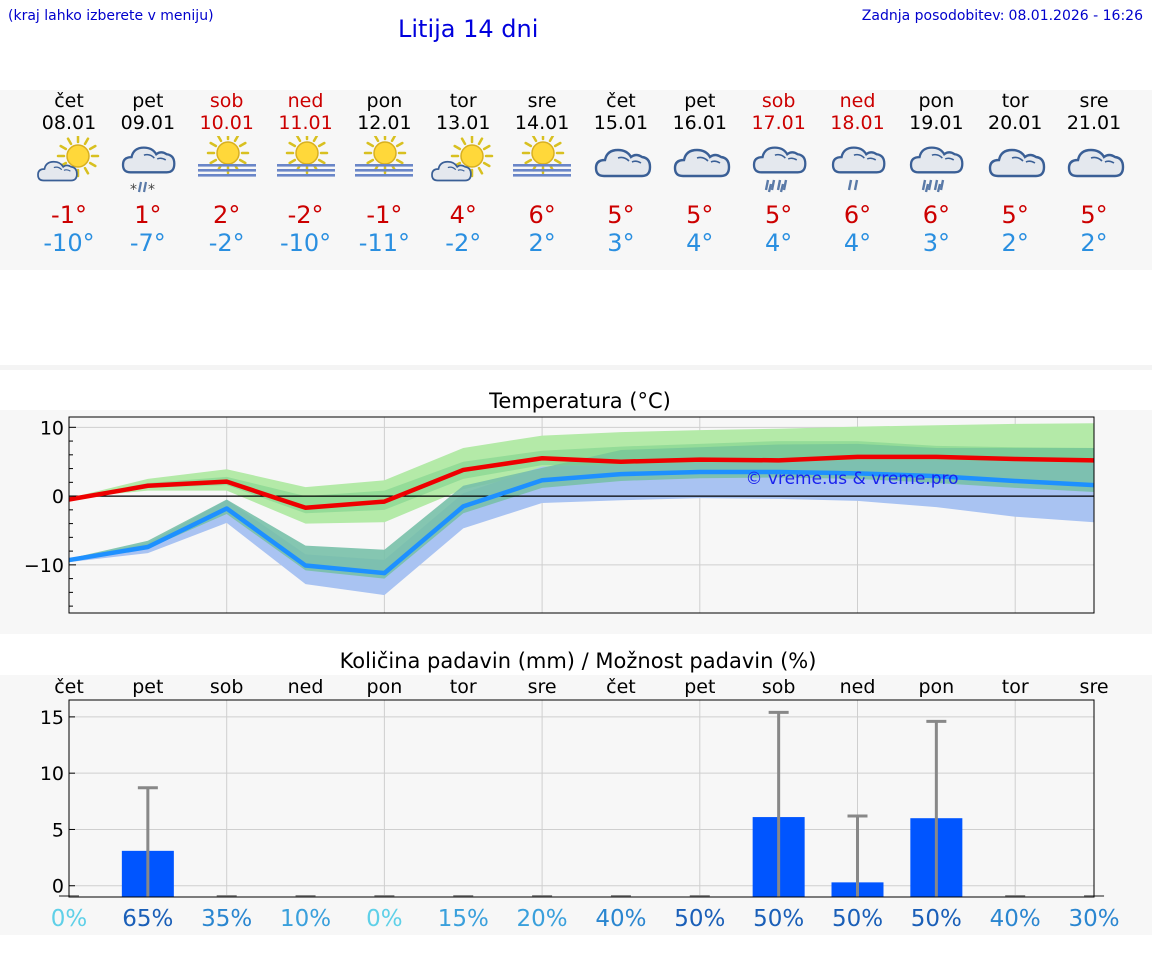  Describe the element at coordinates (463, 243) in the screenshot. I see `min-temp: -2°` at that location.